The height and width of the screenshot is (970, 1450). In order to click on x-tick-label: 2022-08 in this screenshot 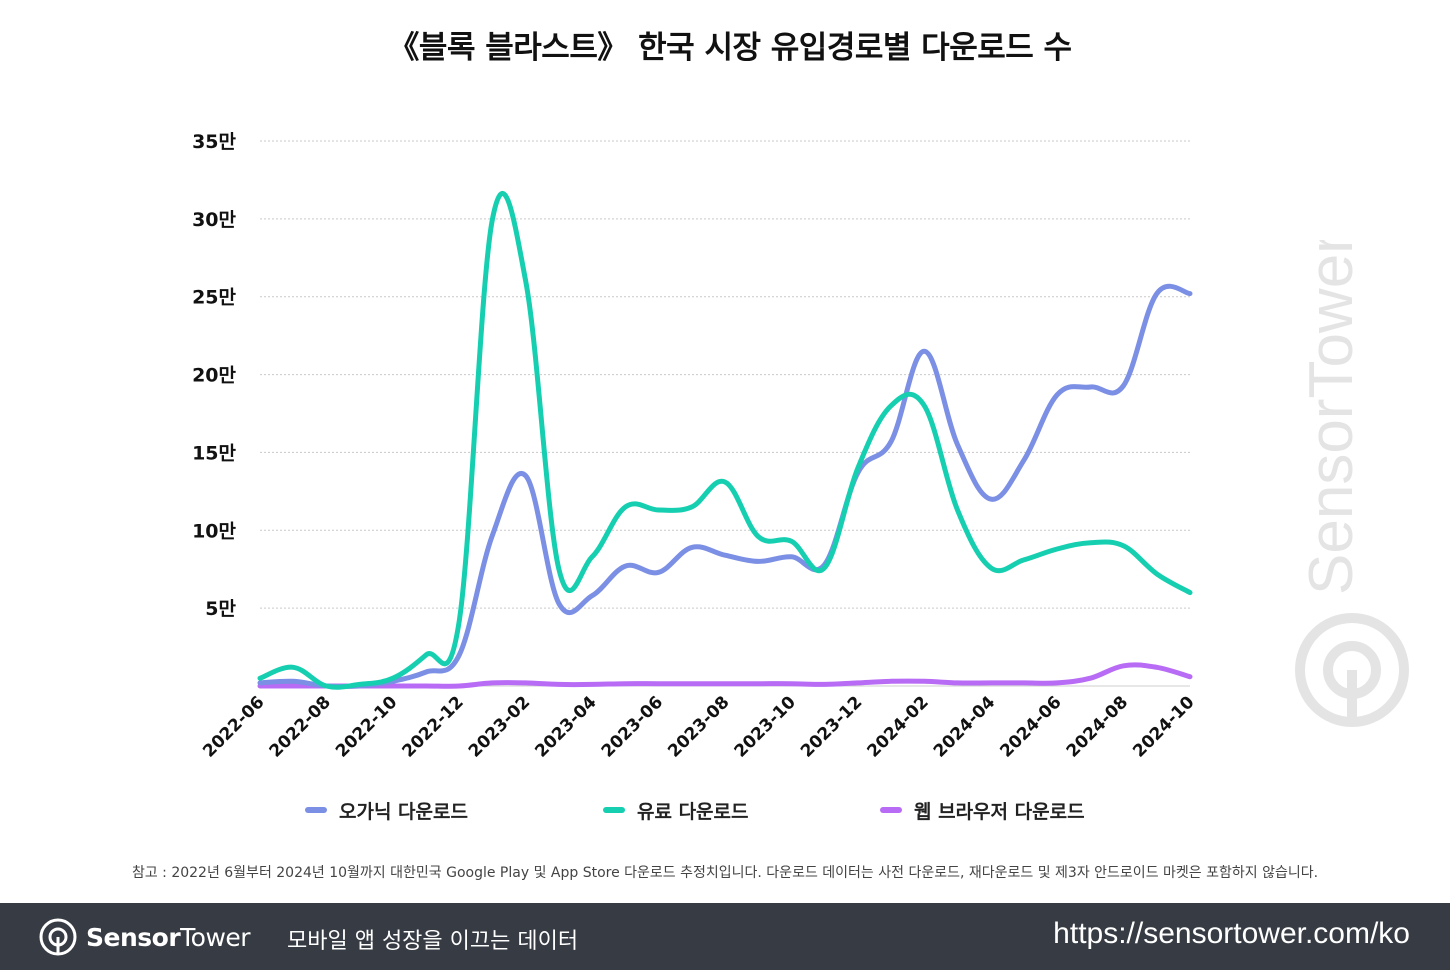, I will do `click(300, 726)`.